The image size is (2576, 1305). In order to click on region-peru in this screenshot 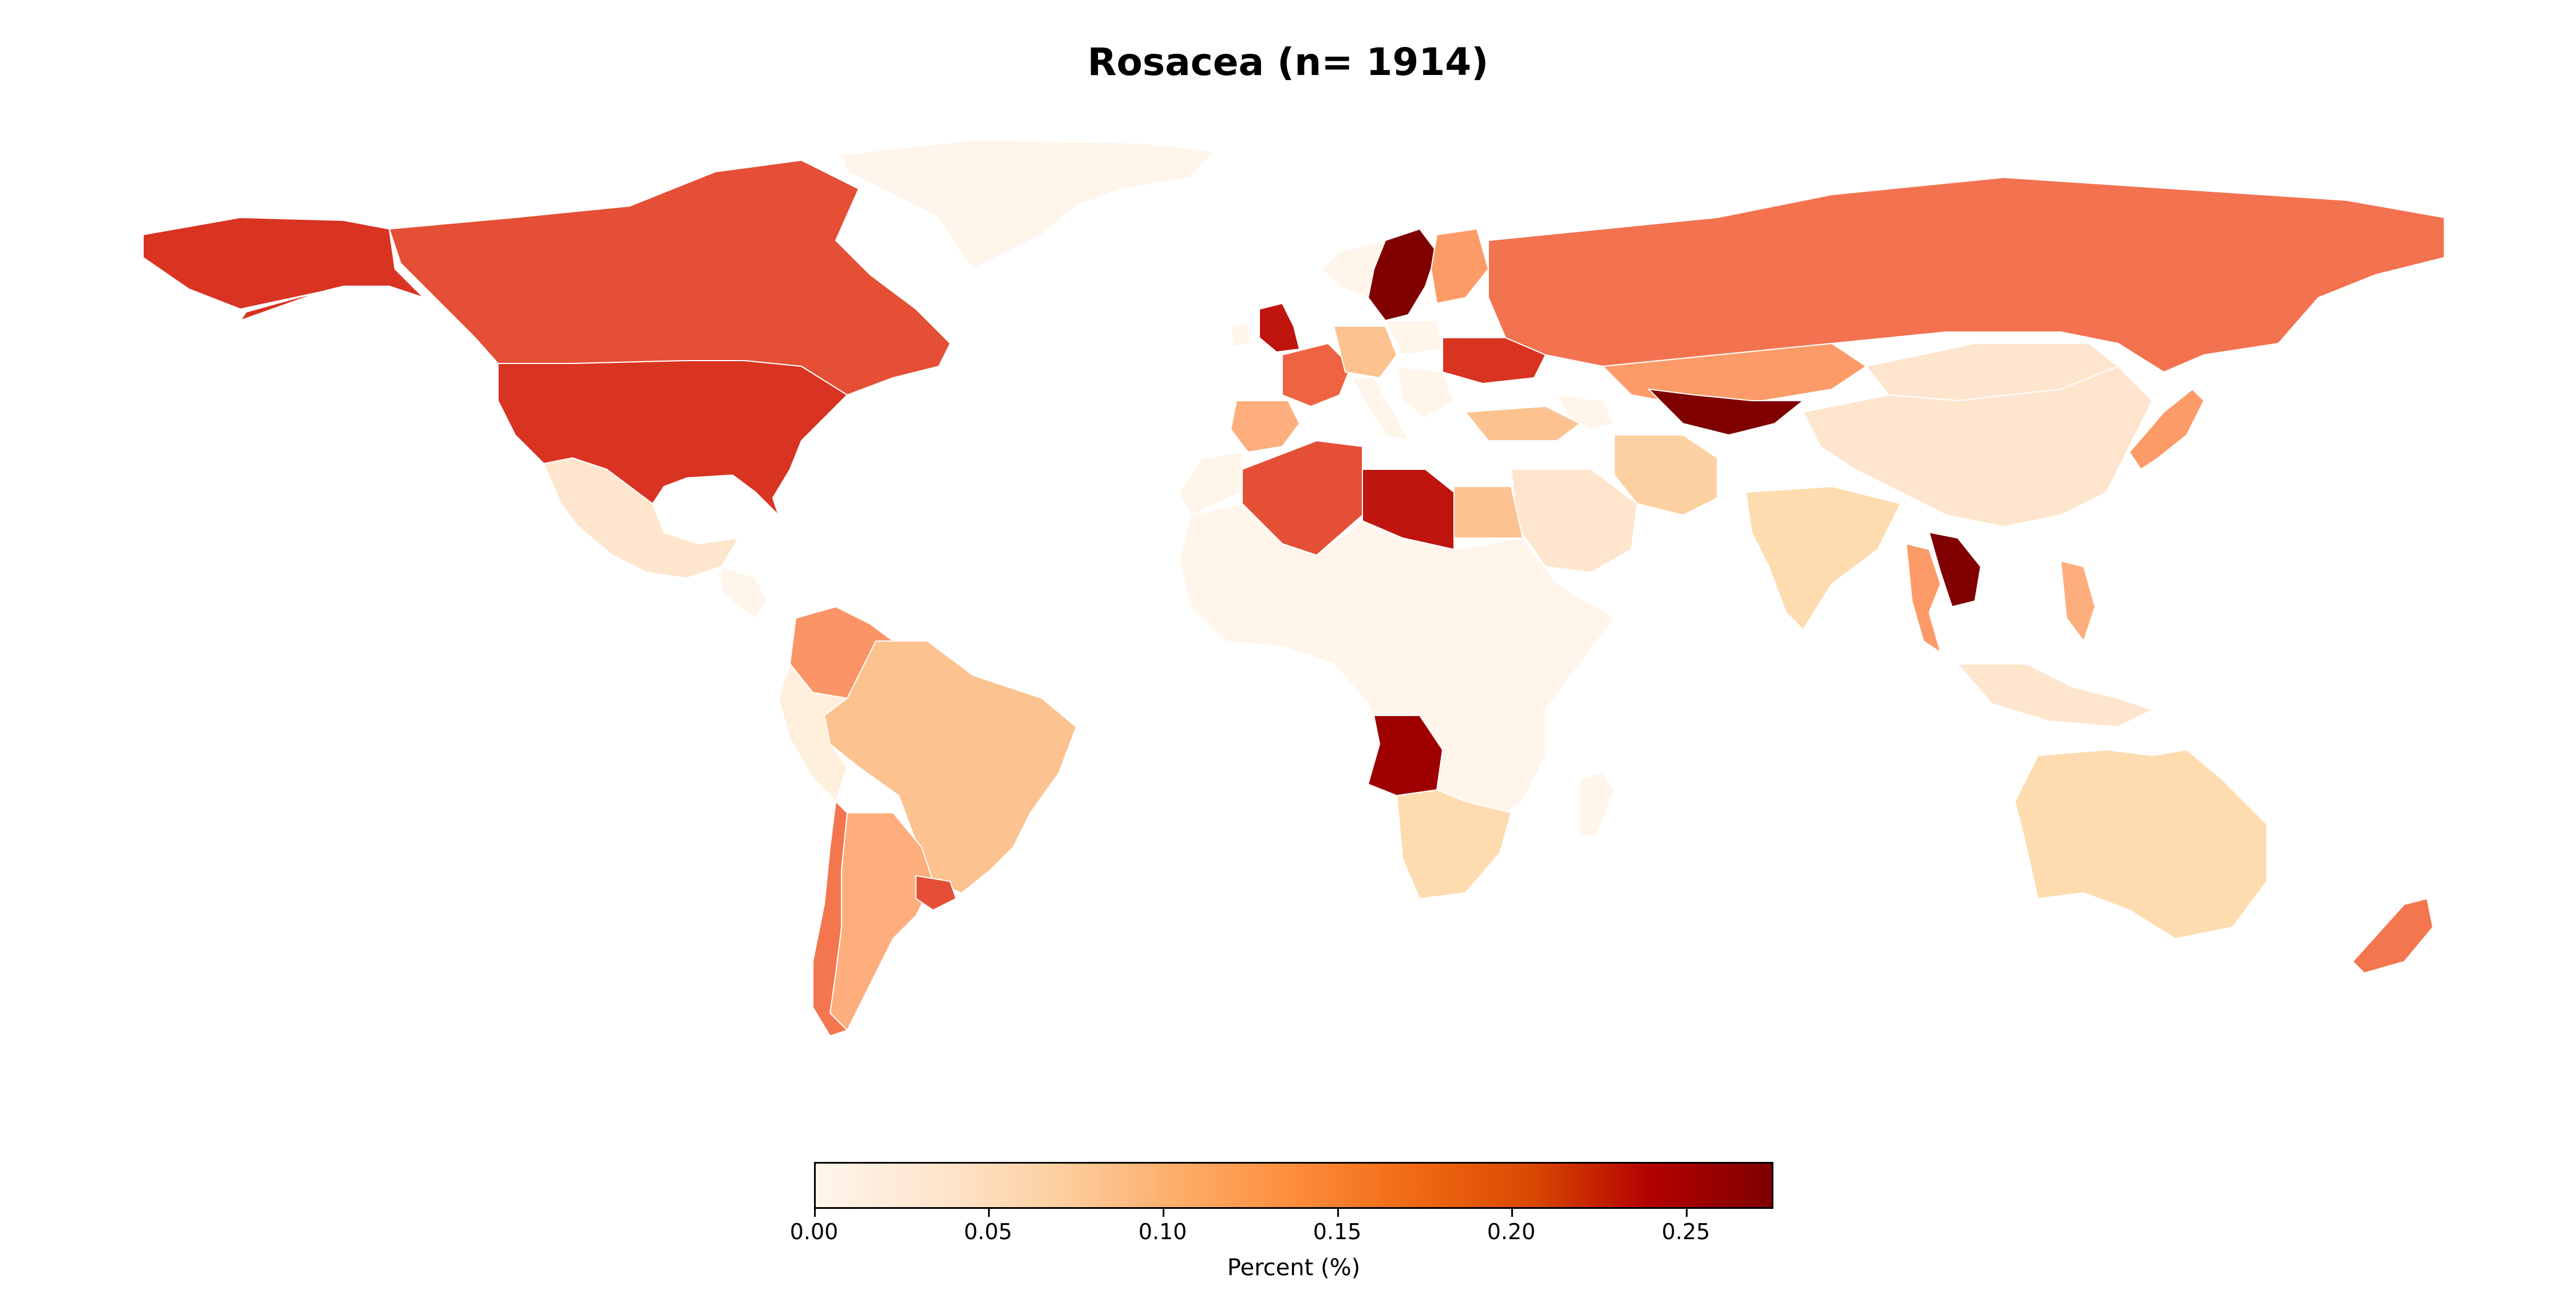, I will do `click(813, 732)`.